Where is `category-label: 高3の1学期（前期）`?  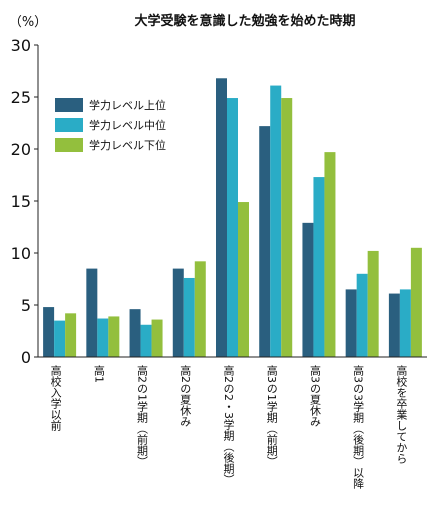 category-label: 高3の1学期（前期） is located at coordinates (271, 415).